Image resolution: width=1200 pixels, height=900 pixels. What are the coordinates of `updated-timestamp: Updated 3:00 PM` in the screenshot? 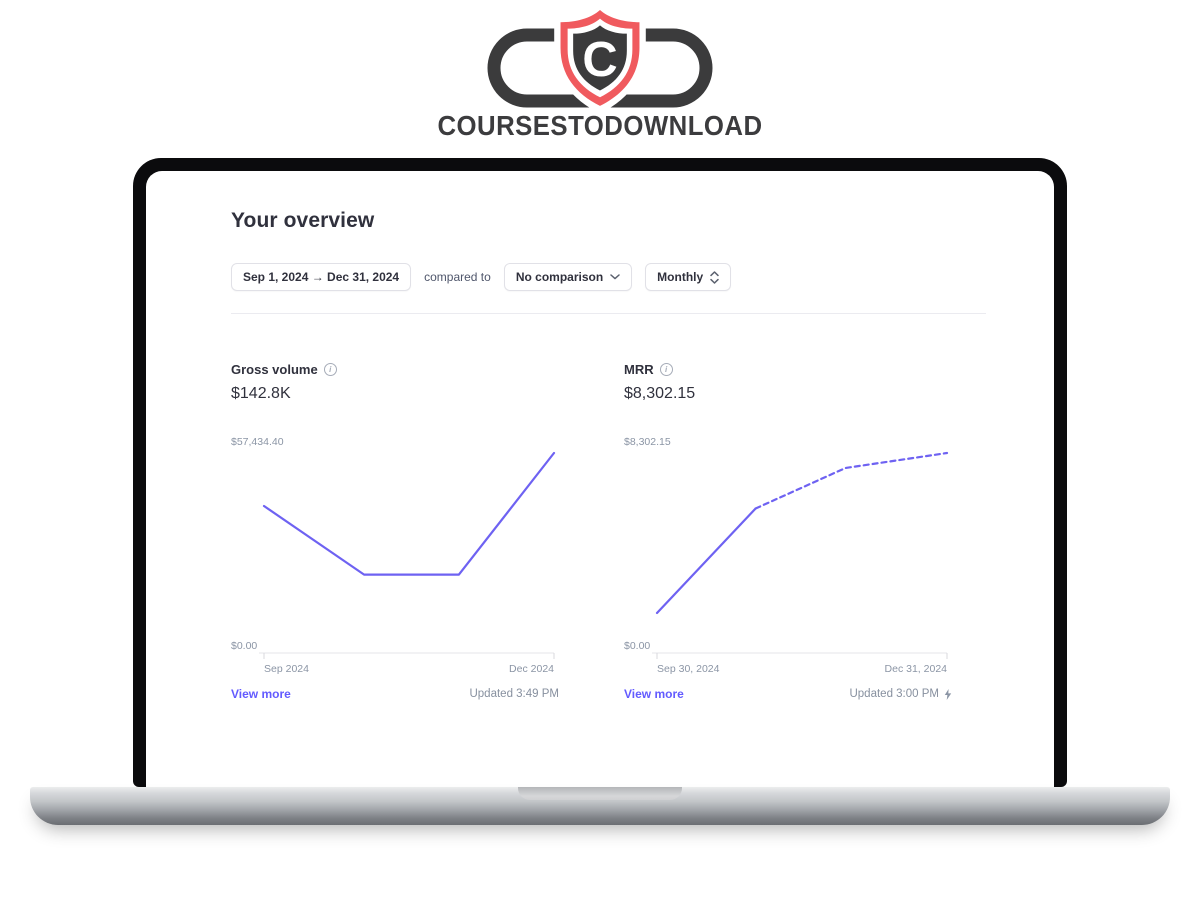 It's located at (900, 694).